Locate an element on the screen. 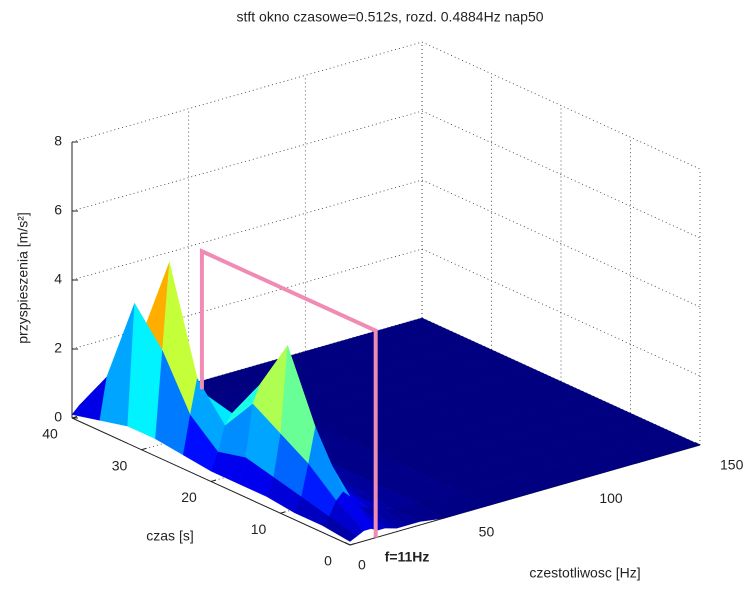 The width and height of the screenshot is (749, 589). annotation-label: f=11Hz is located at coordinates (407, 556).